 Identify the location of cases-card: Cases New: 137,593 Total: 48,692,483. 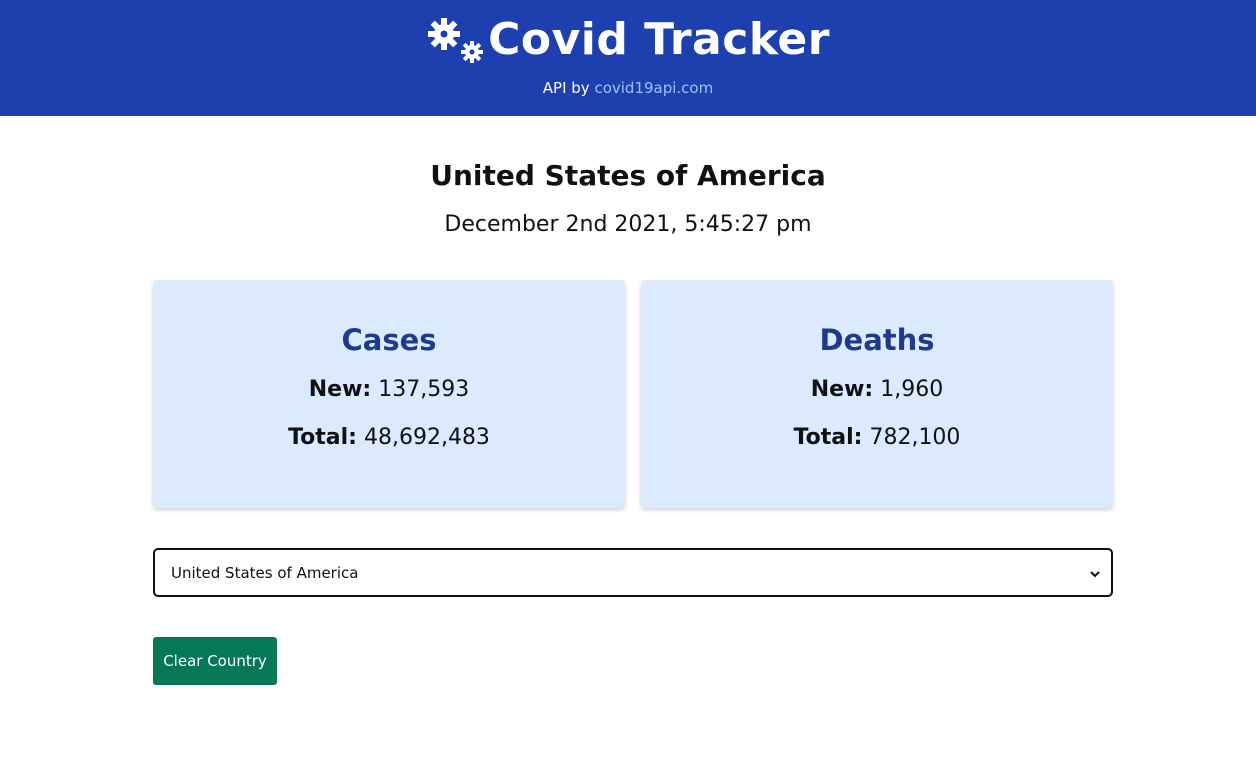
(389, 394).